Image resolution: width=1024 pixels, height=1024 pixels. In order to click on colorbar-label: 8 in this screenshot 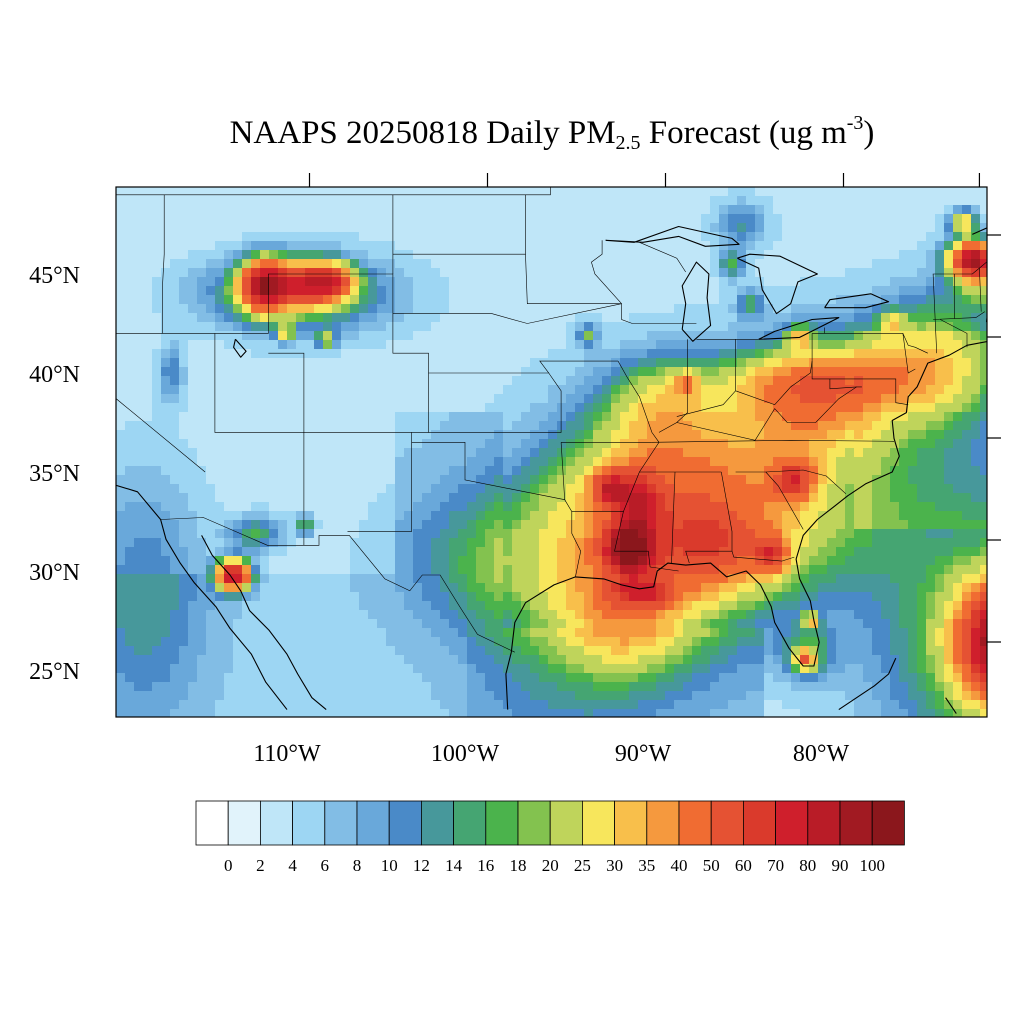, I will do `click(357, 865)`.